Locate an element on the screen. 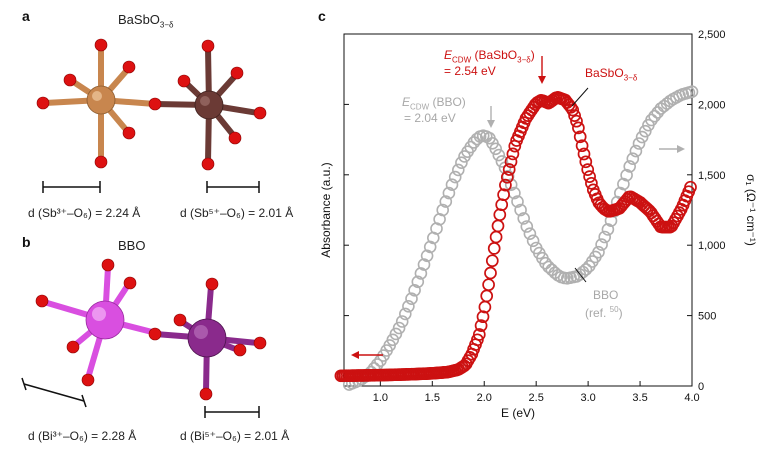 Image resolution: width=767 pixels, height=458 pixels. x-tick-label: 3.0 is located at coordinates (587, 398).